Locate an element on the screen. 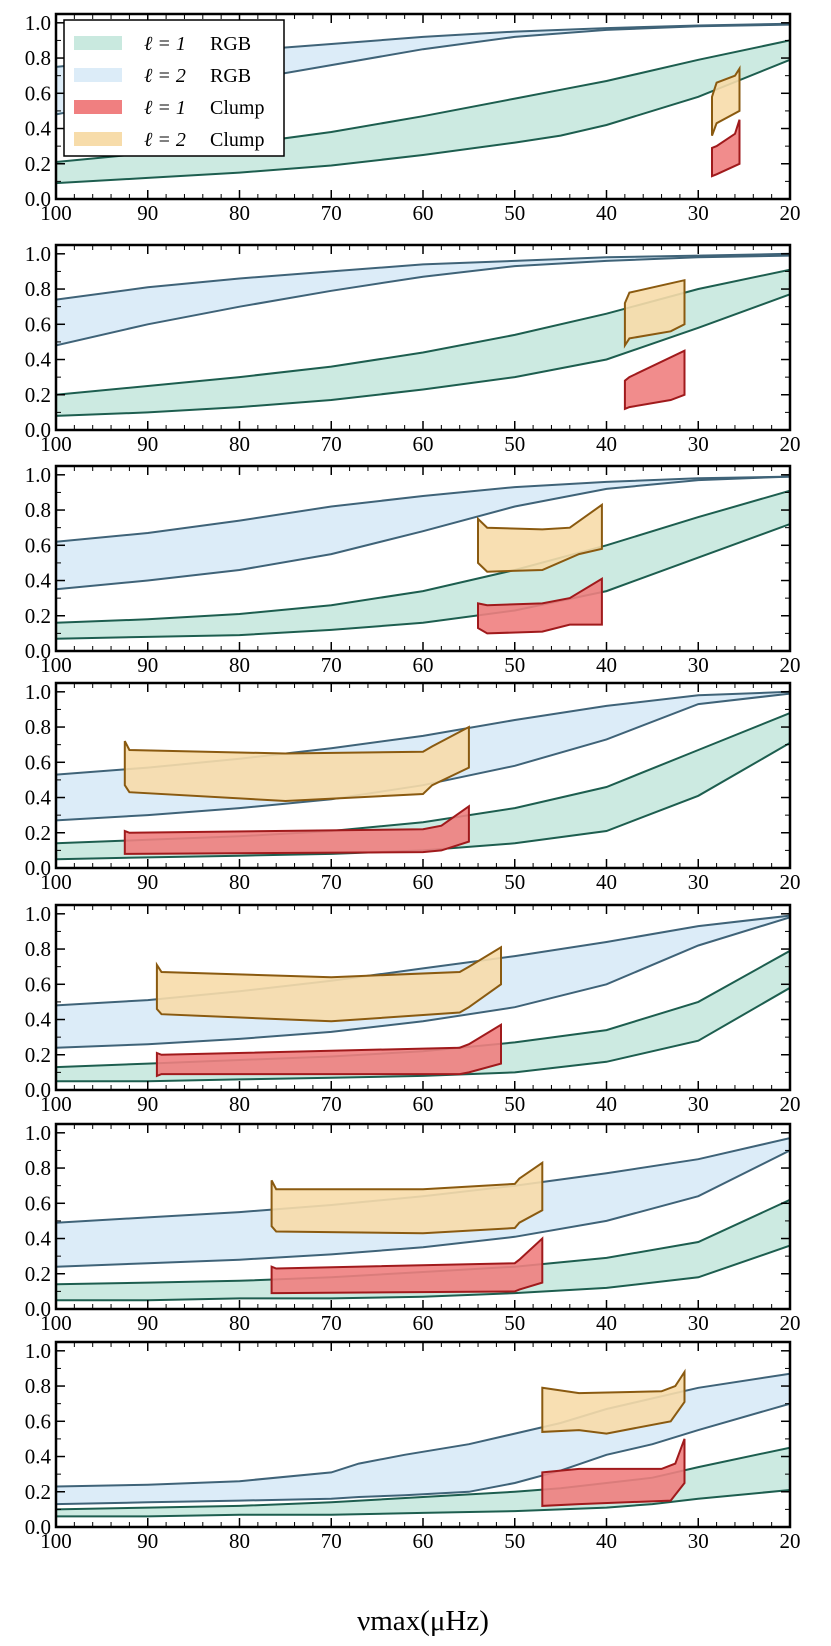 Image resolution: width=831 pixels, height=1646 pixels. legend-swatch-l1-rgb is located at coordinates (98, 43).